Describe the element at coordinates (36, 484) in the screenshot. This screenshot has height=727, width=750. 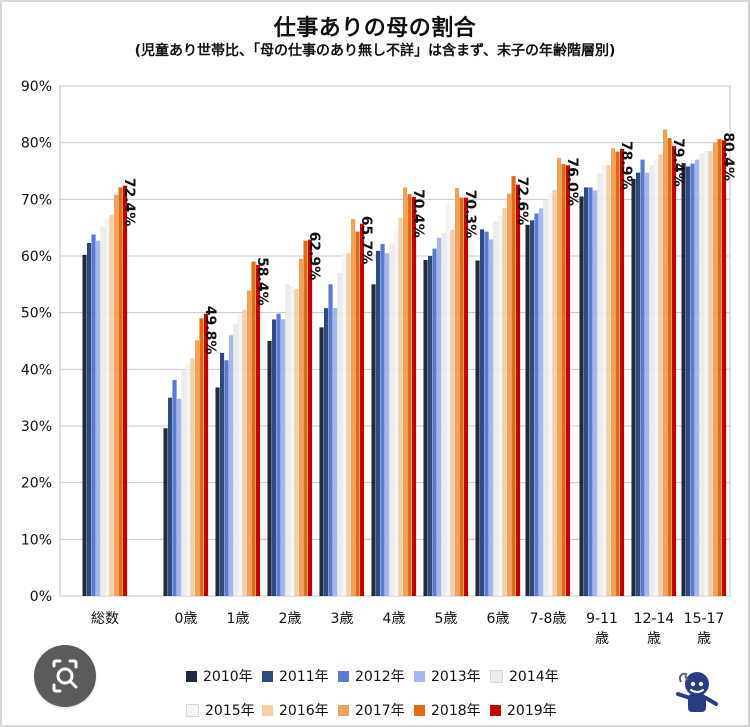
I see `y-tick-label: 20%` at that location.